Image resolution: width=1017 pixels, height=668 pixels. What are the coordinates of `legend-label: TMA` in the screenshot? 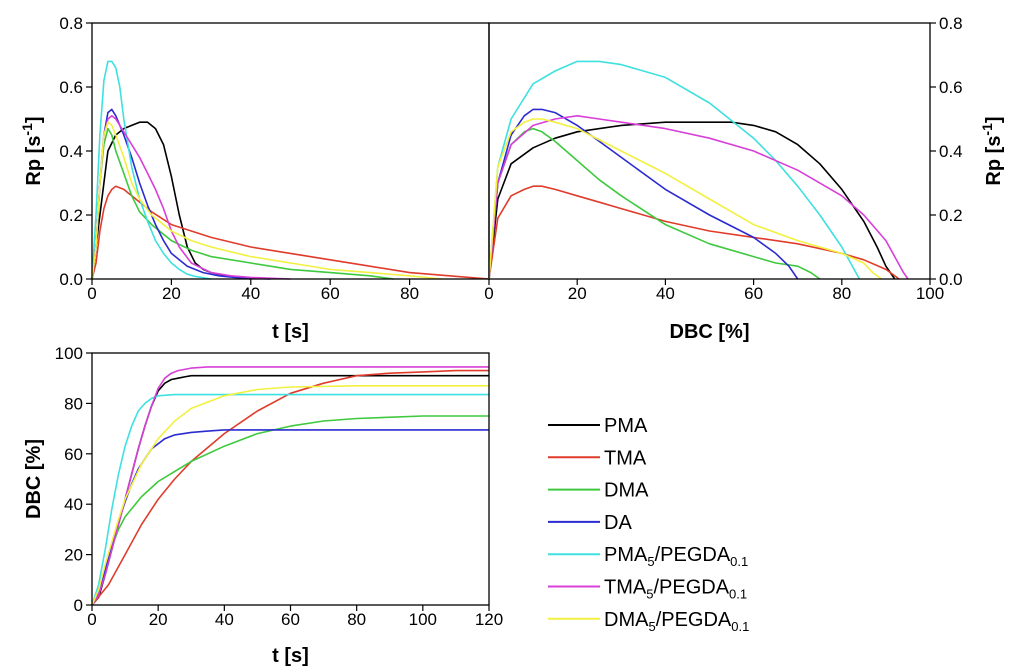 It's located at (625, 458).